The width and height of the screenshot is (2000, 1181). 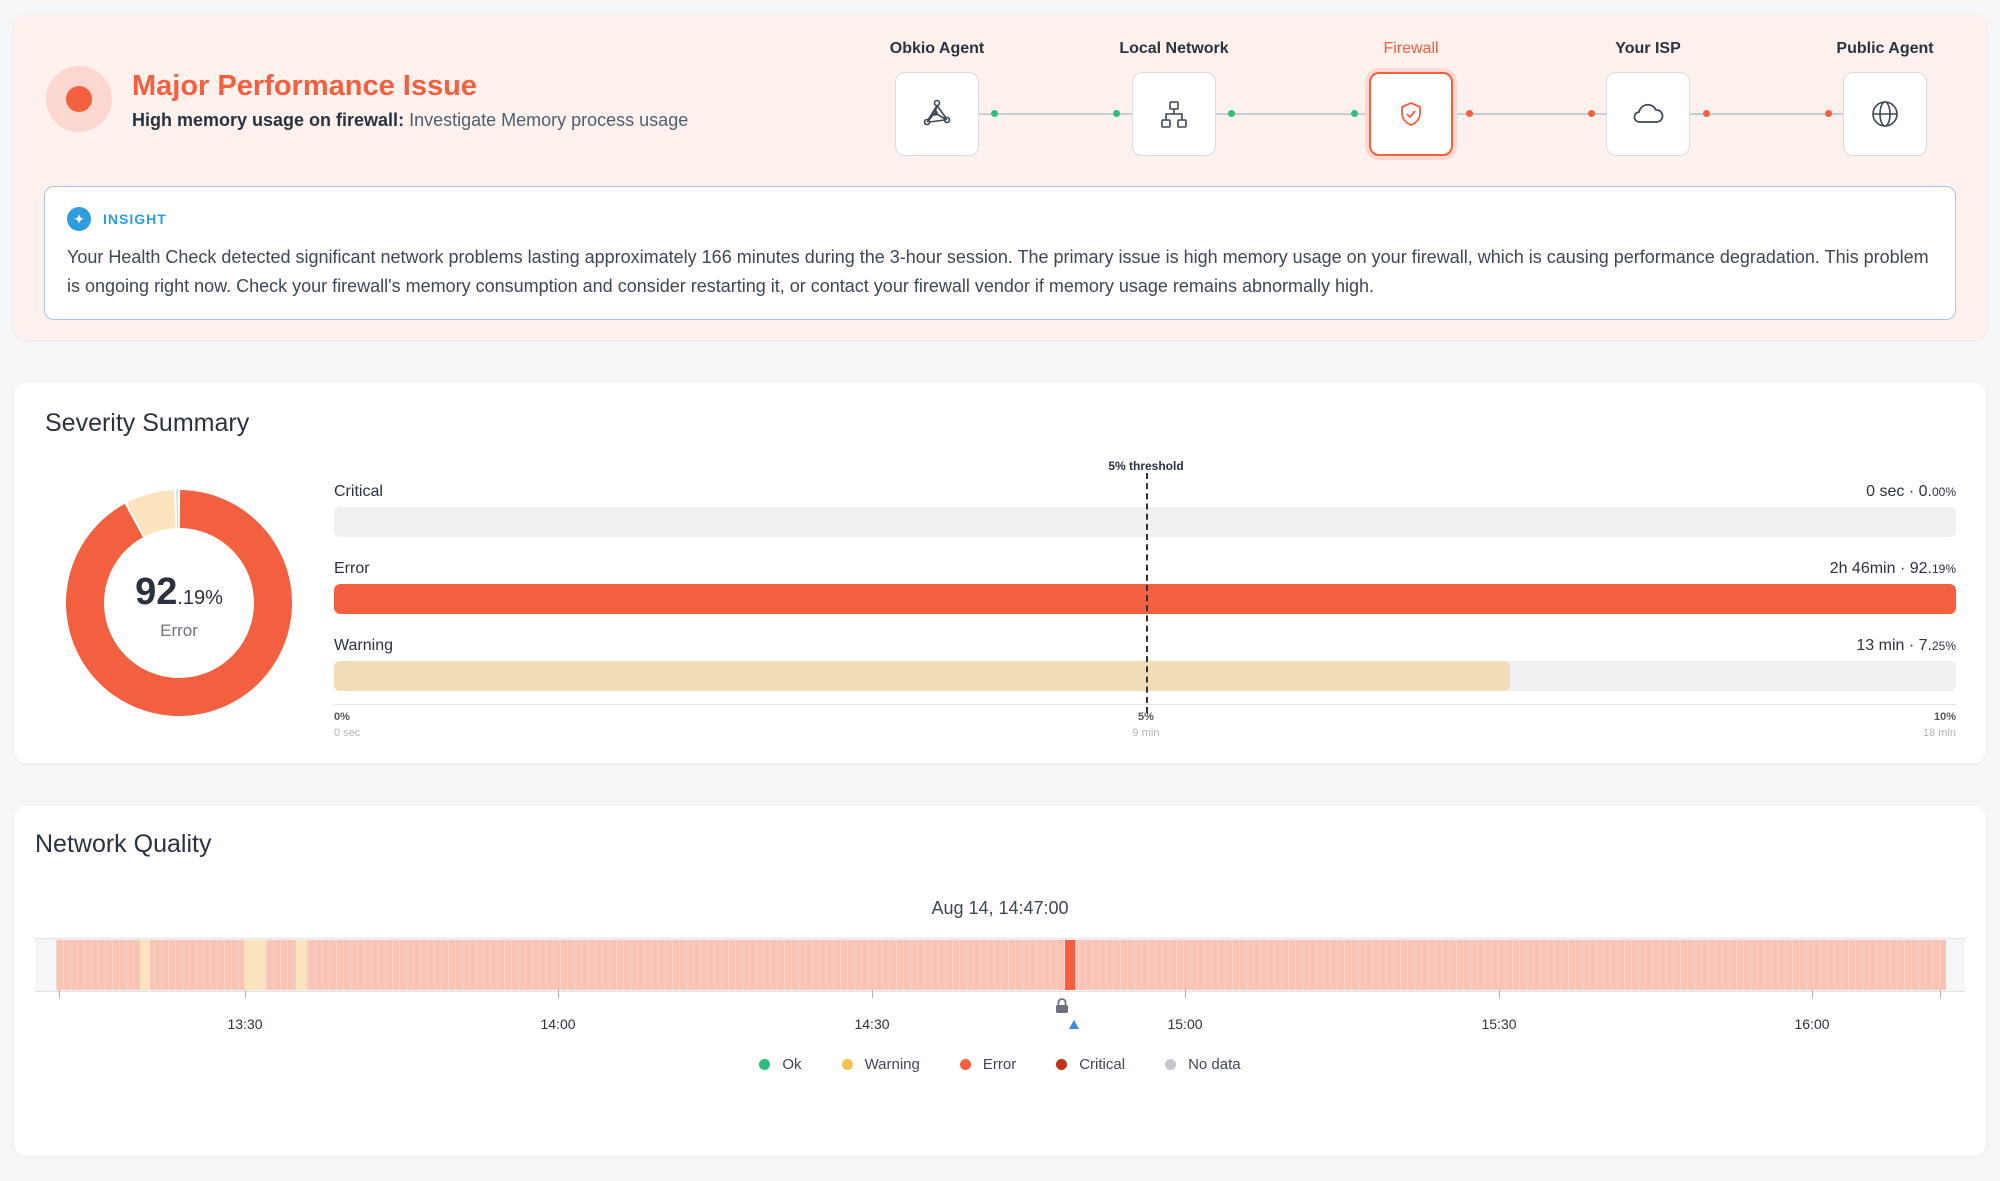 I want to click on legend-item-critical: Critical, so click(x=1090, y=1064).